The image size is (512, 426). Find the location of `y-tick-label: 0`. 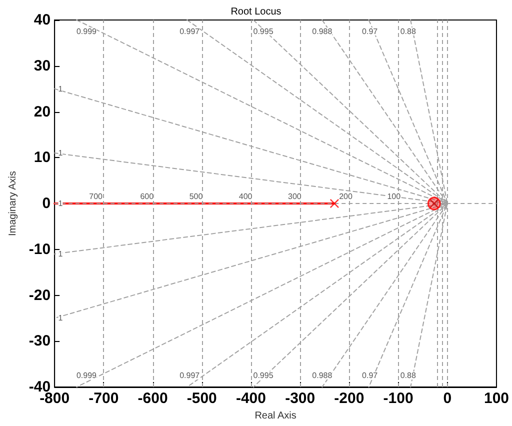

y-tick-label: 0 is located at coordinates (46, 203).